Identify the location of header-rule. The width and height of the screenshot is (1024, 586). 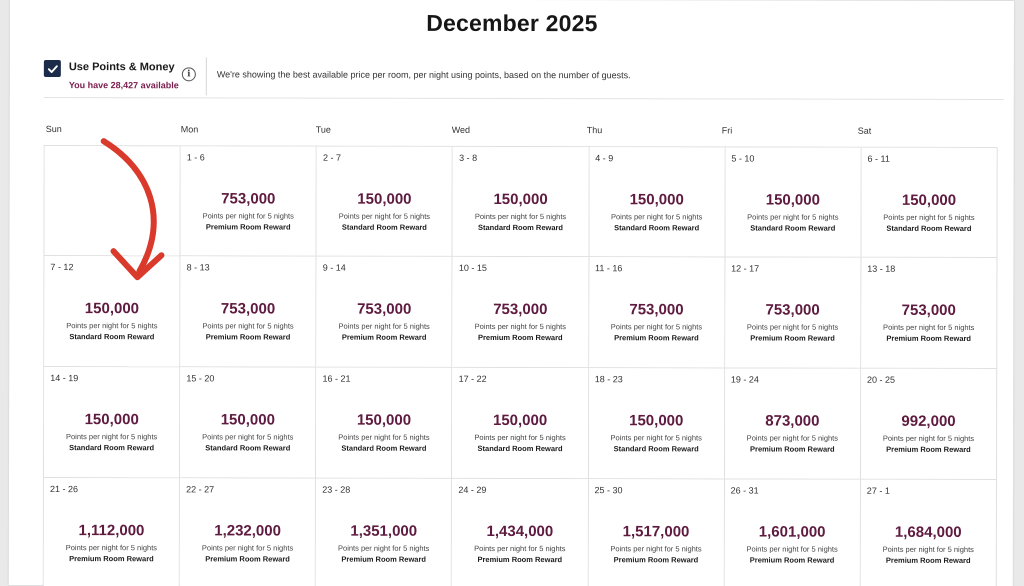
(523, 99).